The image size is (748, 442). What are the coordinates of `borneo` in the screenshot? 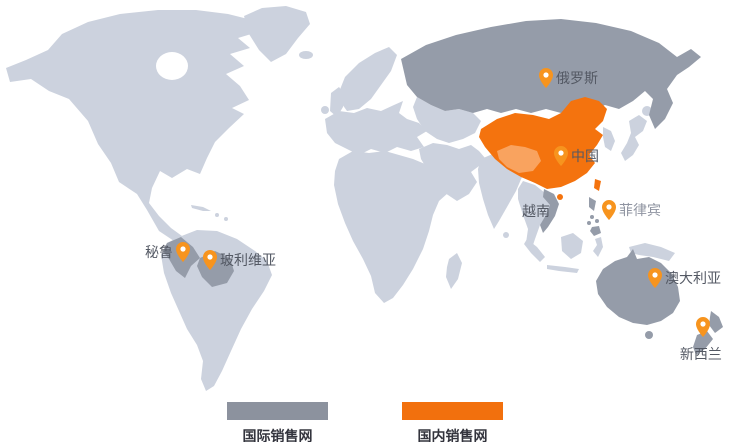 It's located at (572, 246).